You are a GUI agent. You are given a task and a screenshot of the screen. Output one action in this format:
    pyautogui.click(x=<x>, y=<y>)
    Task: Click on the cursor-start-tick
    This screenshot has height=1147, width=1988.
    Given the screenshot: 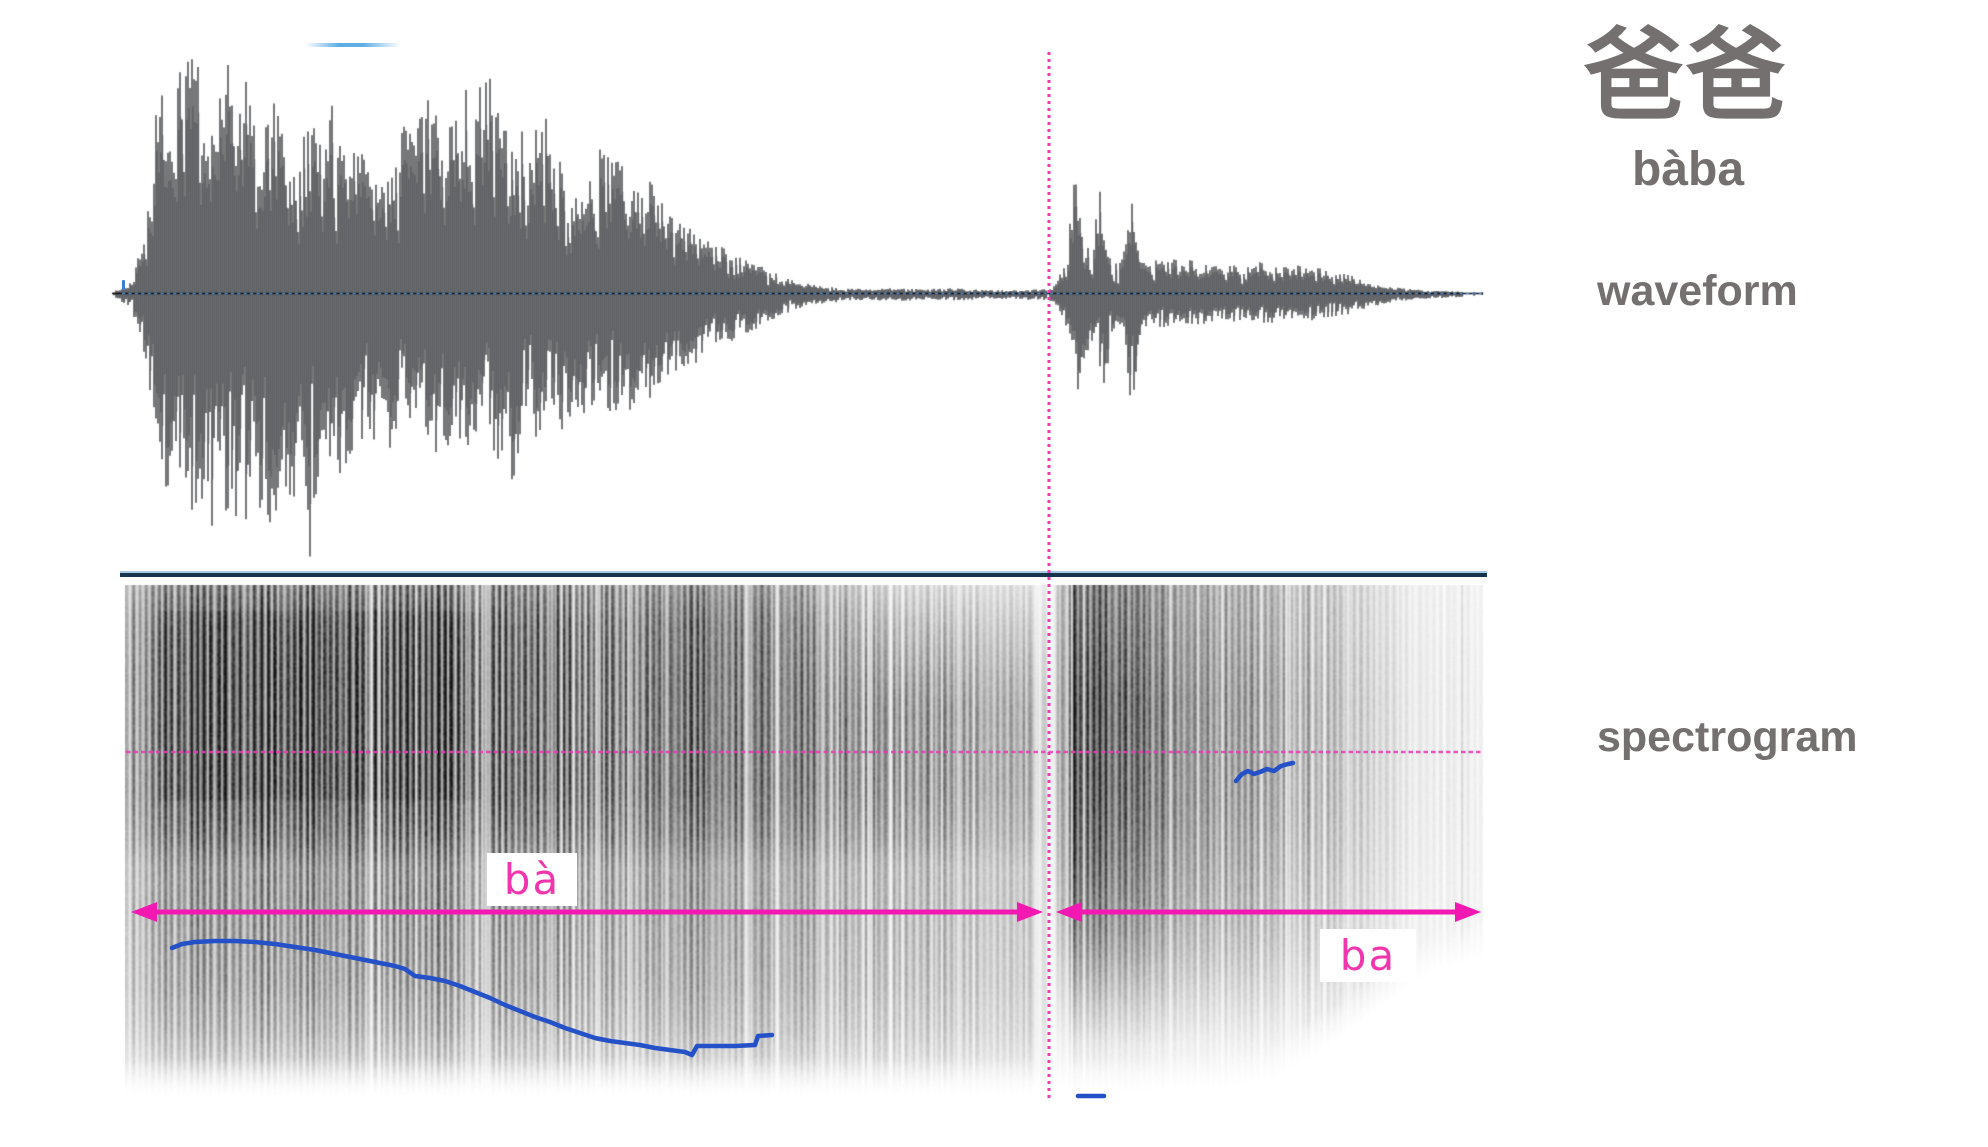 What is the action you would take?
    pyautogui.click(x=123, y=285)
    